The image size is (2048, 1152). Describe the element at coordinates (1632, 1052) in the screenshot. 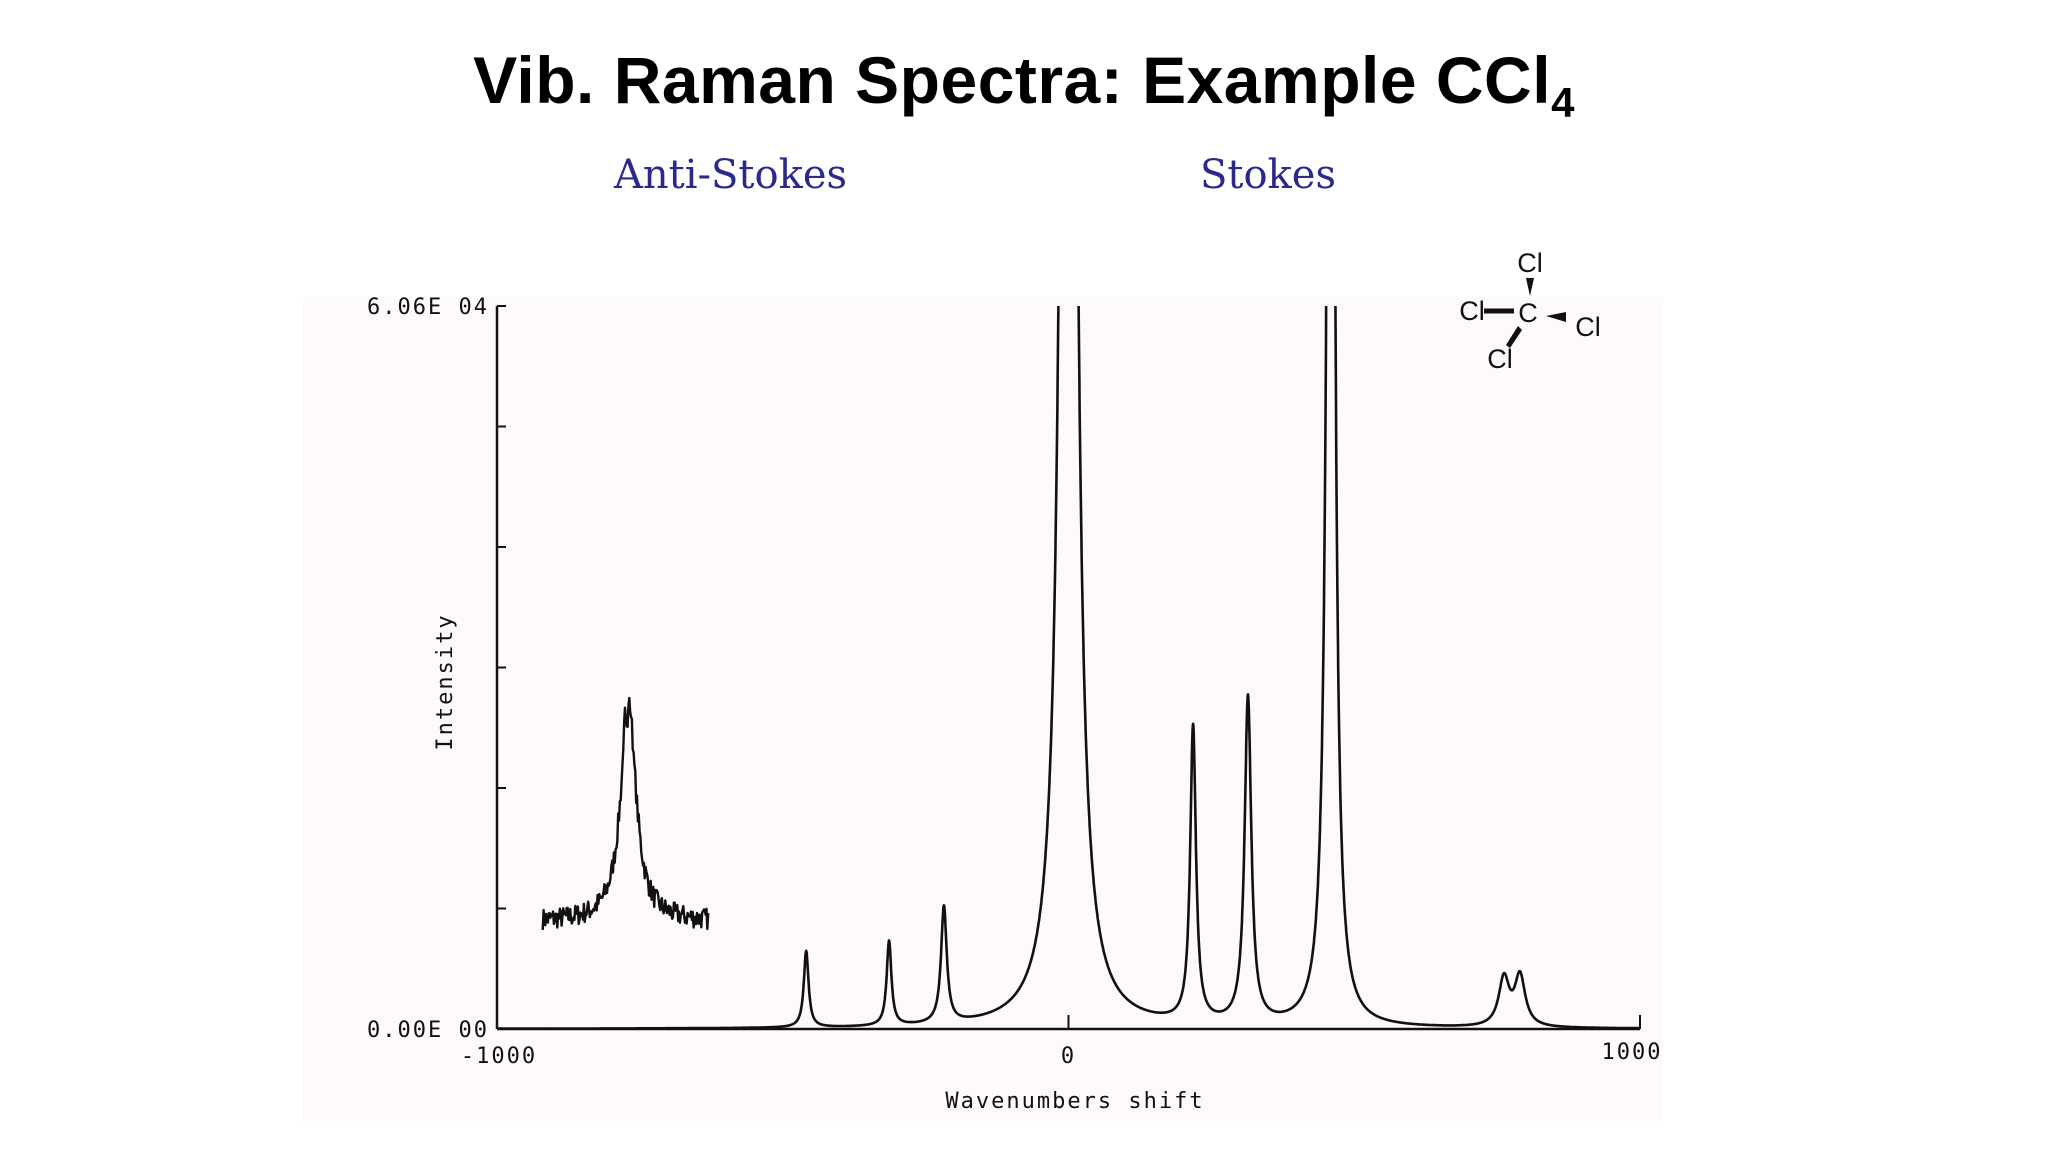

I see `x-tick-label-right: 1000` at that location.